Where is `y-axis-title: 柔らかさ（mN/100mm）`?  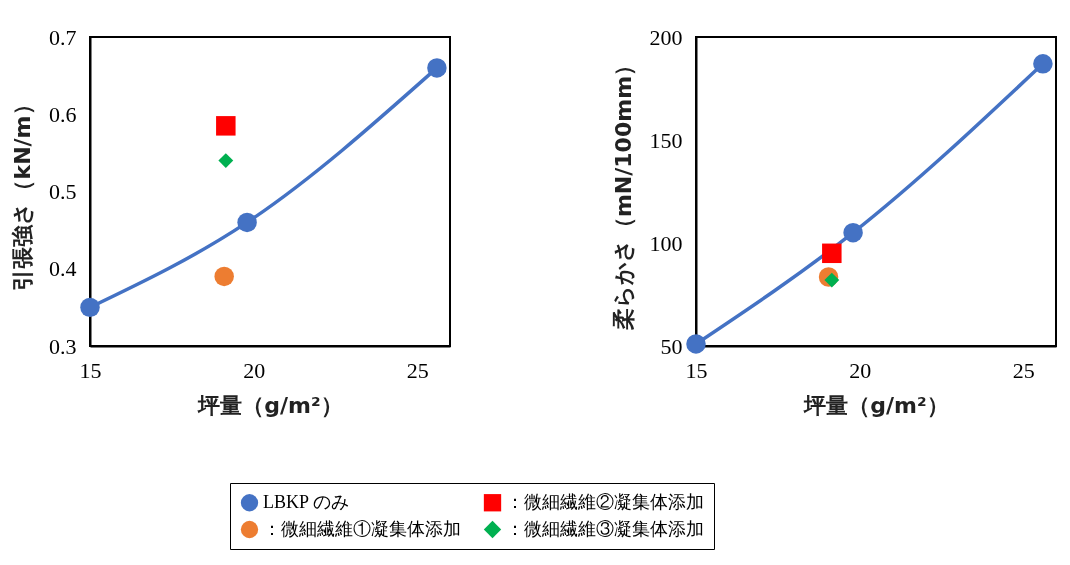 y-axis-title: 柔らかさ（mN/100mm） is located at coordinates (623, 192).